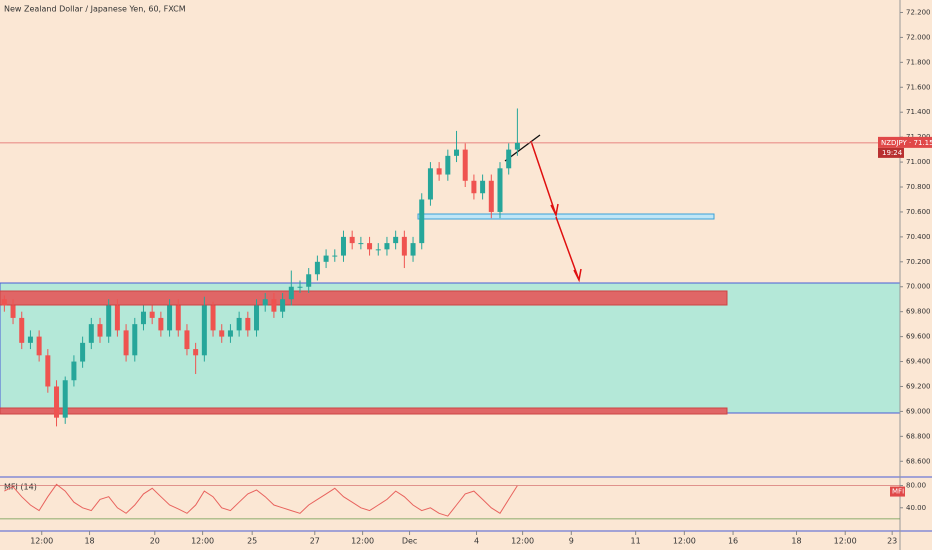 The width and height of the screenshot is (932, 550). I want to click on y-tick-label: 71.400, so click(918, 112).